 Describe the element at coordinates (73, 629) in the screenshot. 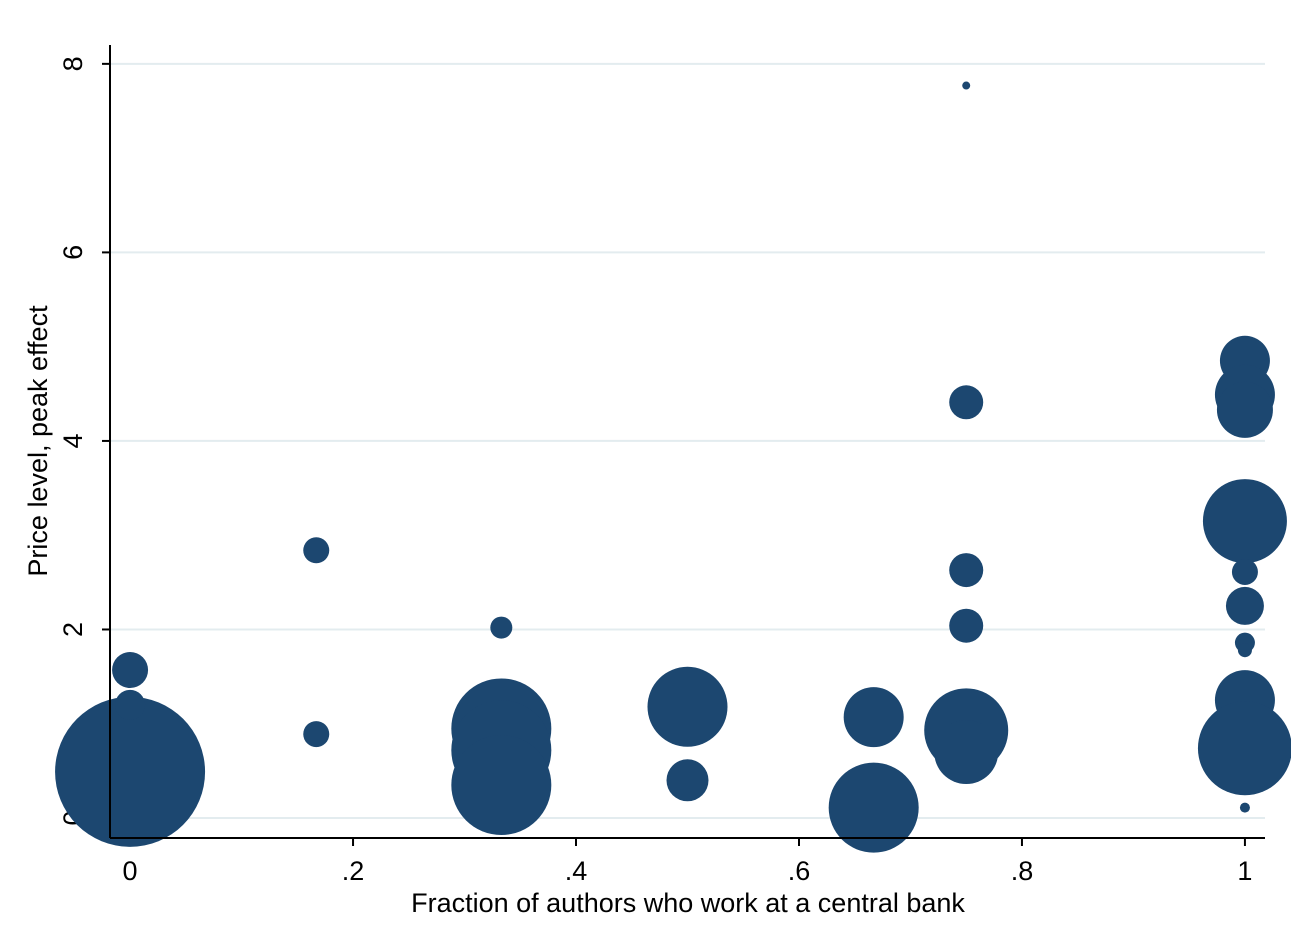

I see `y-tick-label: 2` at that location.